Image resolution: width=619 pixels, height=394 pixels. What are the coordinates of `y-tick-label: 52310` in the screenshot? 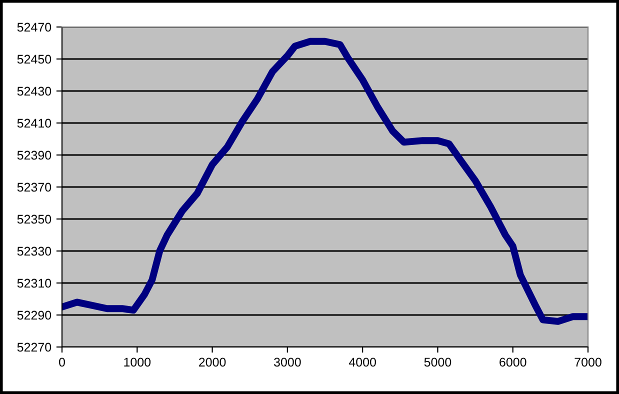 It's located at (34, 283).